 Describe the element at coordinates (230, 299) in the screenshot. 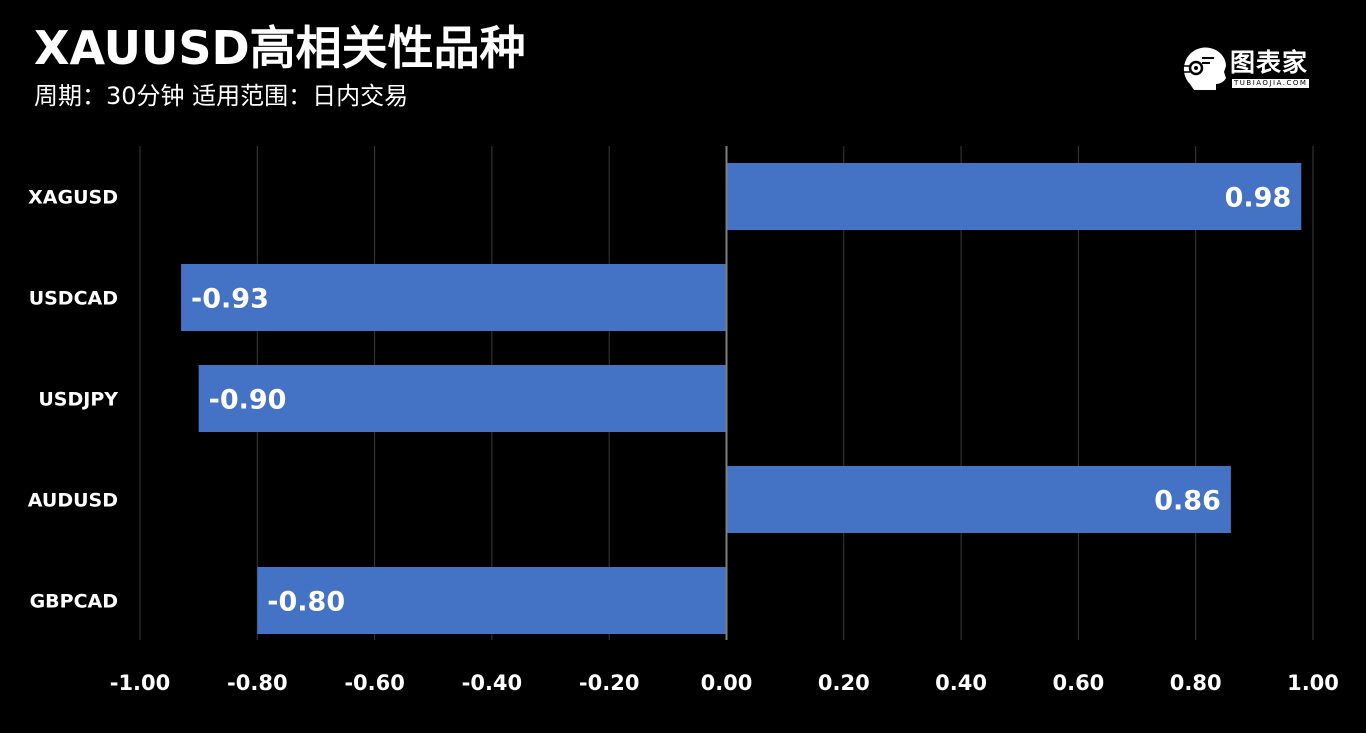

I see `value-label: -0.93` at that location.